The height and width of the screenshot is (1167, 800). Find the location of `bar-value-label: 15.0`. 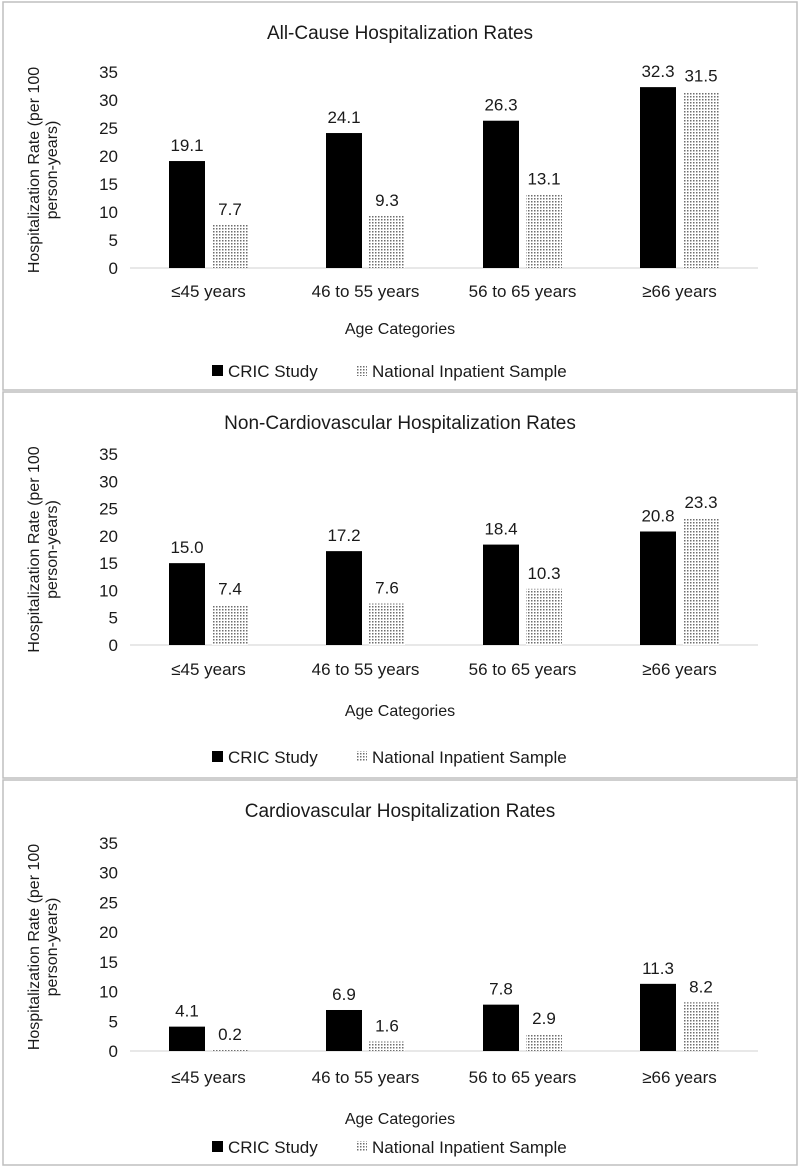

bar-value-label: 15.0 is located at coordinates (186, 547).